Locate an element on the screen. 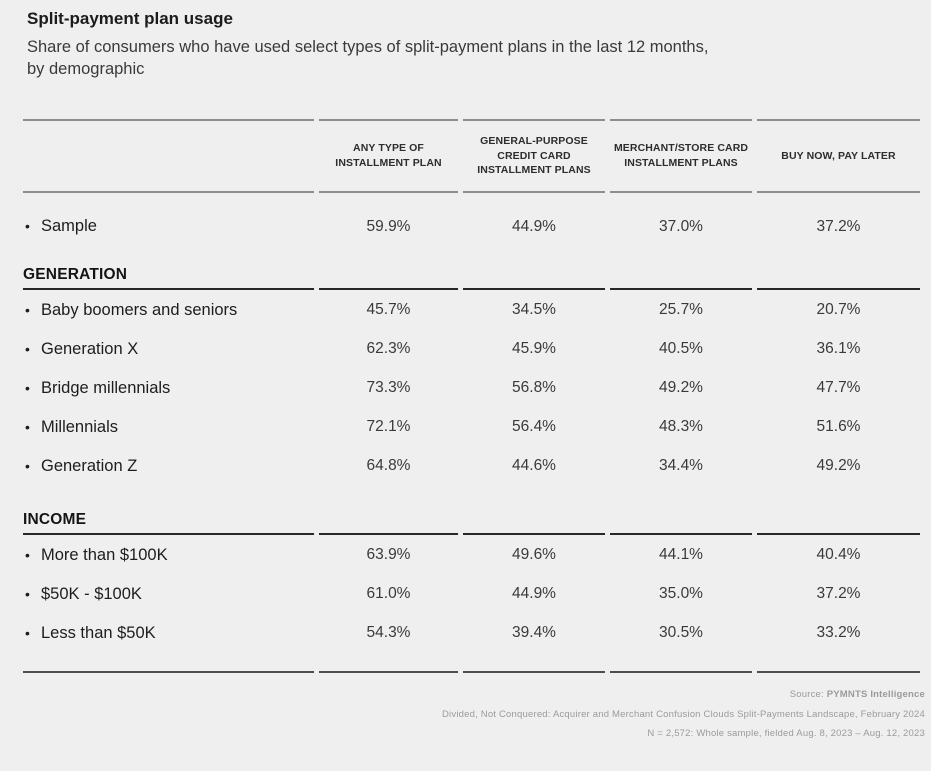  value-cell: 36.1% is located at coordinates (838, 349).